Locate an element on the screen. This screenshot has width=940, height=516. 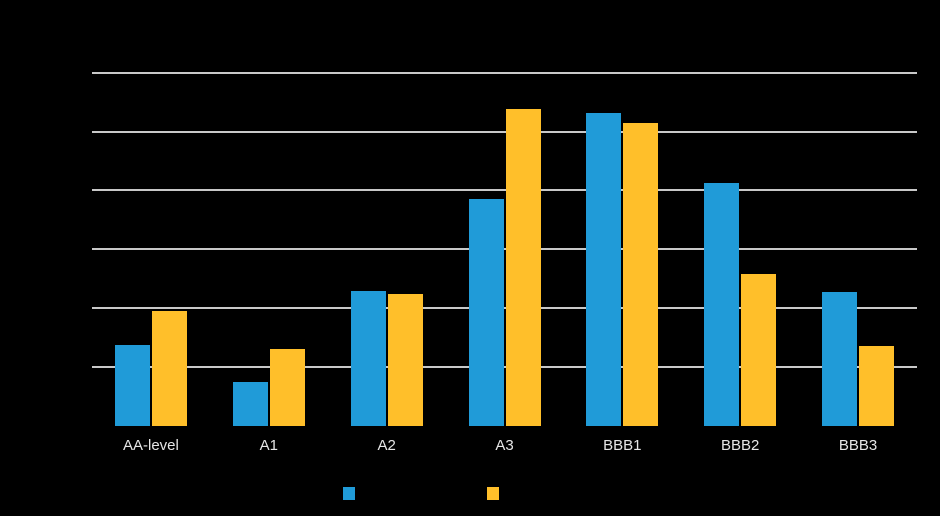
x-tick-label: BBB2 is located at coordinates (740, 445).